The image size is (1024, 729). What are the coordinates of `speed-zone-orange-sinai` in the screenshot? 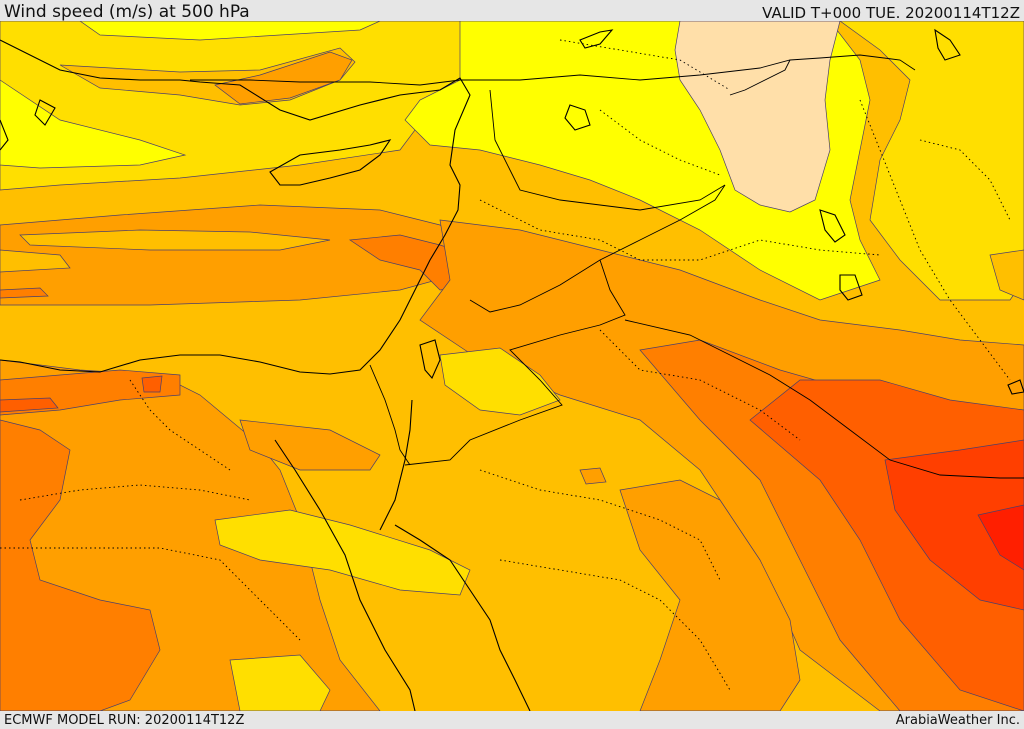 It's located at (310, 445).